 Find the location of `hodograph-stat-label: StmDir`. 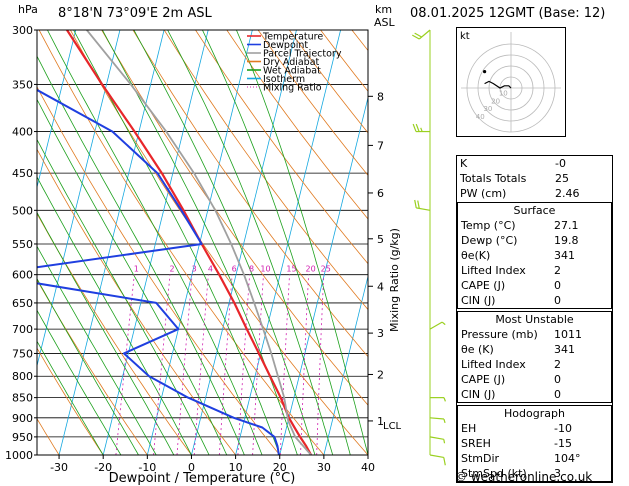

hodograph-stat-label: StmDir is located at coordinates (480, 458).